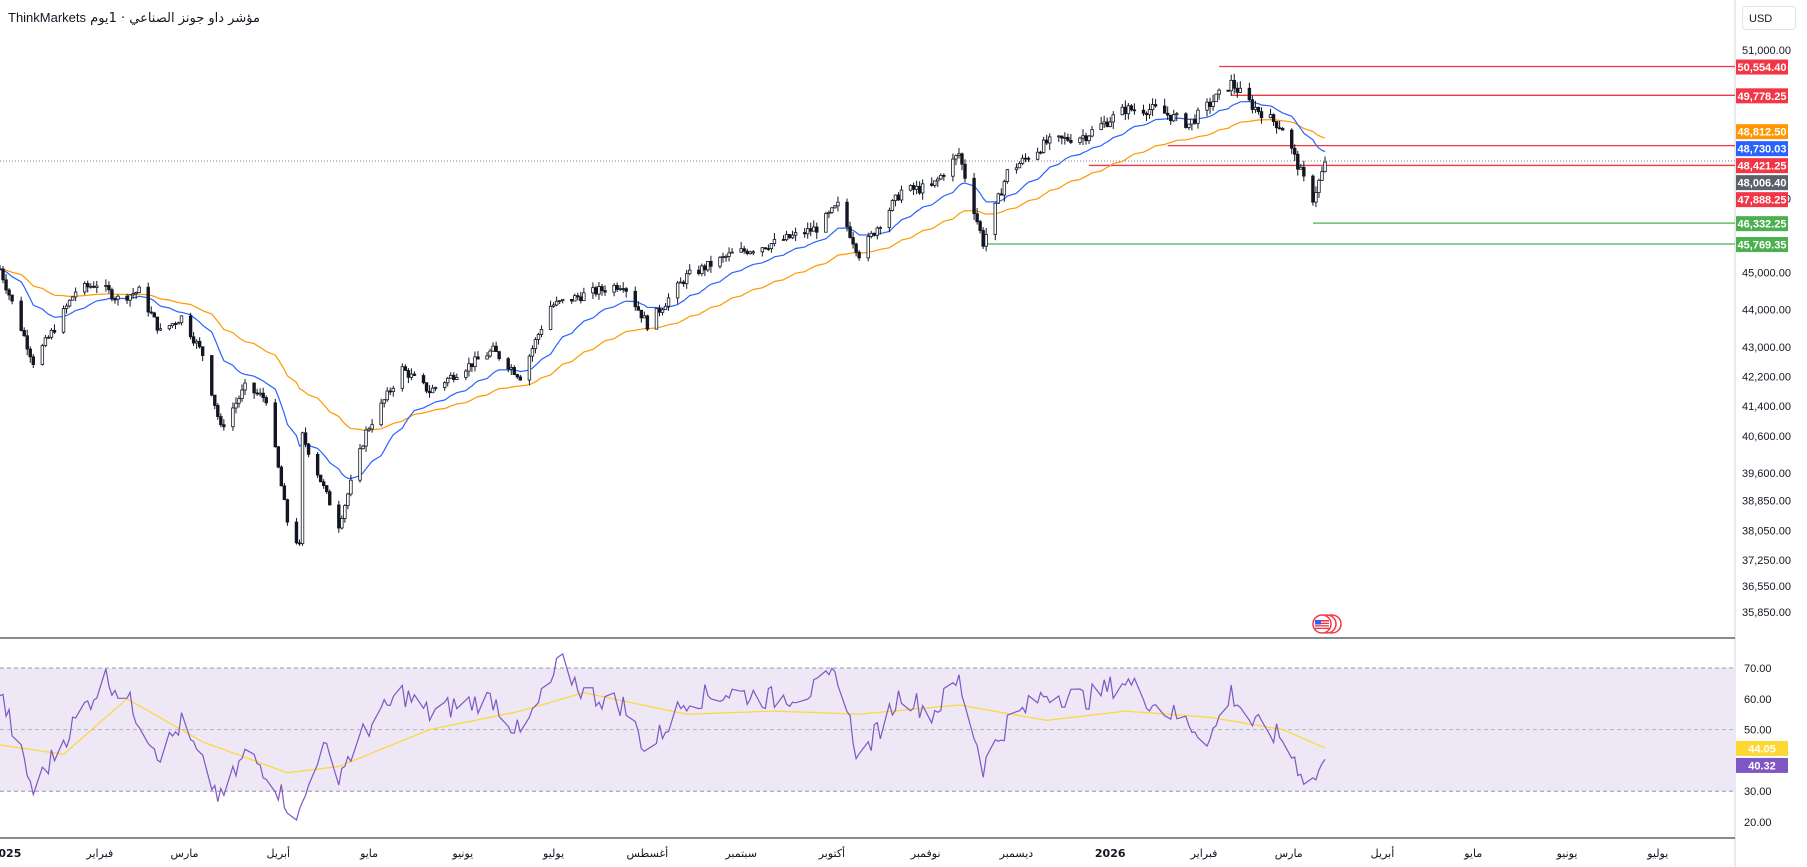 The image size is (1807, 867). Describe the element at coordinates (1766, 587) in the screenshot. I see `price-tick-label: 36,550.00` at that location.